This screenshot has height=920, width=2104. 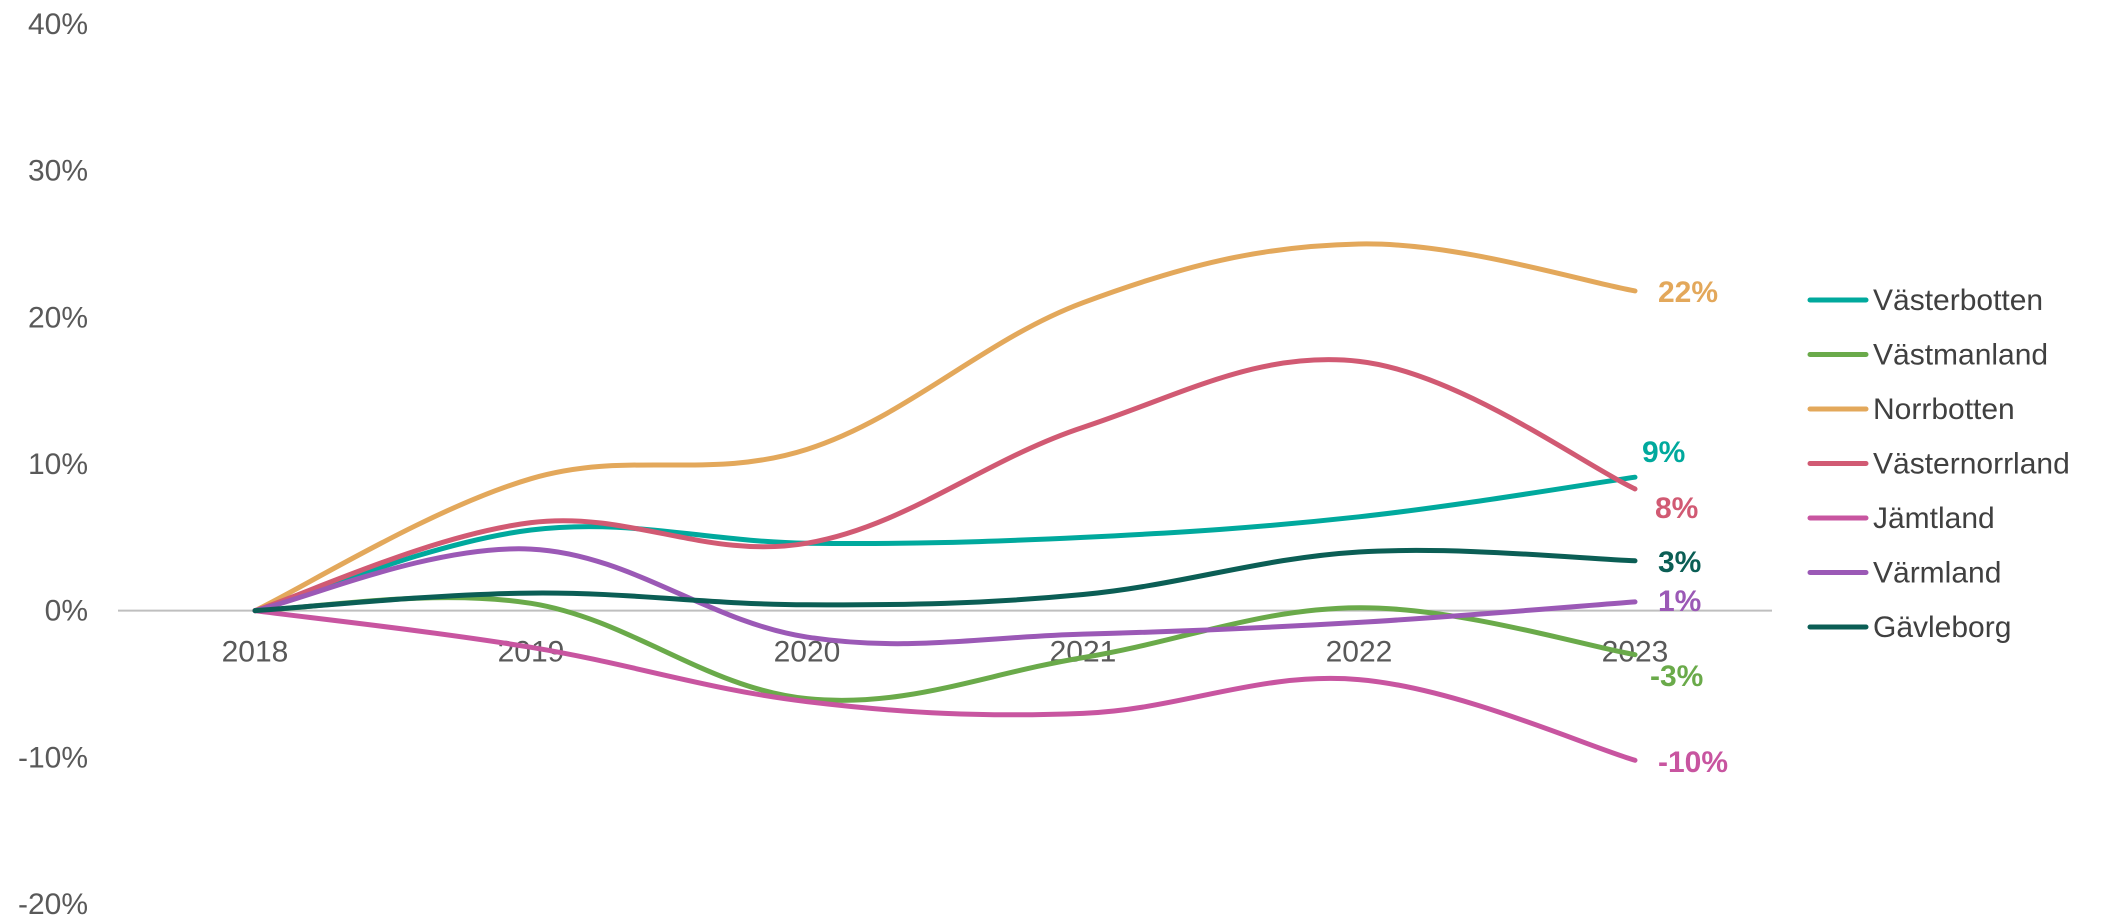 I want to click on legend-label: Värmland, so click(x=1937, y=573).